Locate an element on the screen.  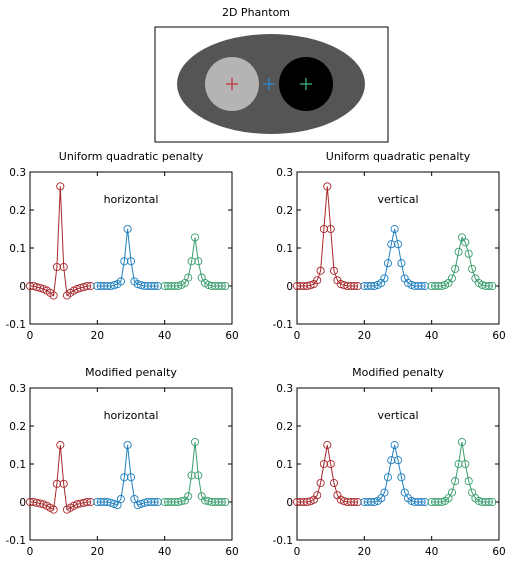
series-line-blue is located at coordinates (127, 257).